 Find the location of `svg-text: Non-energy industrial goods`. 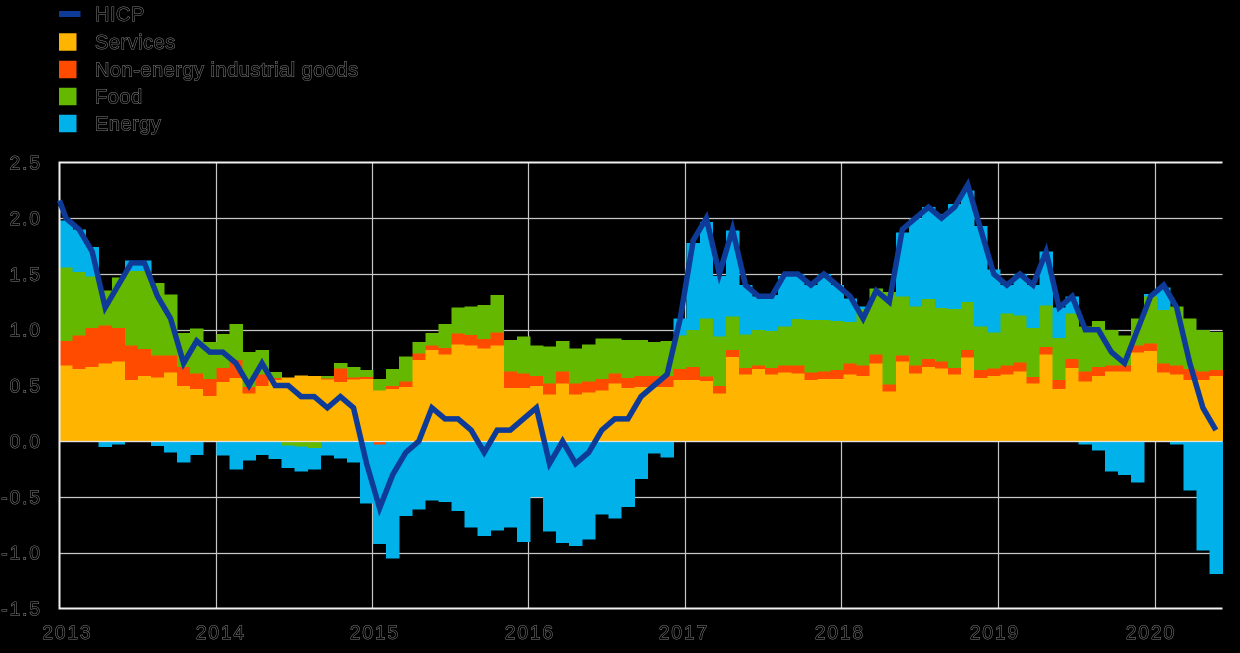

svg-text: Non-energy industrial goods is located at coordinates (227, 71).